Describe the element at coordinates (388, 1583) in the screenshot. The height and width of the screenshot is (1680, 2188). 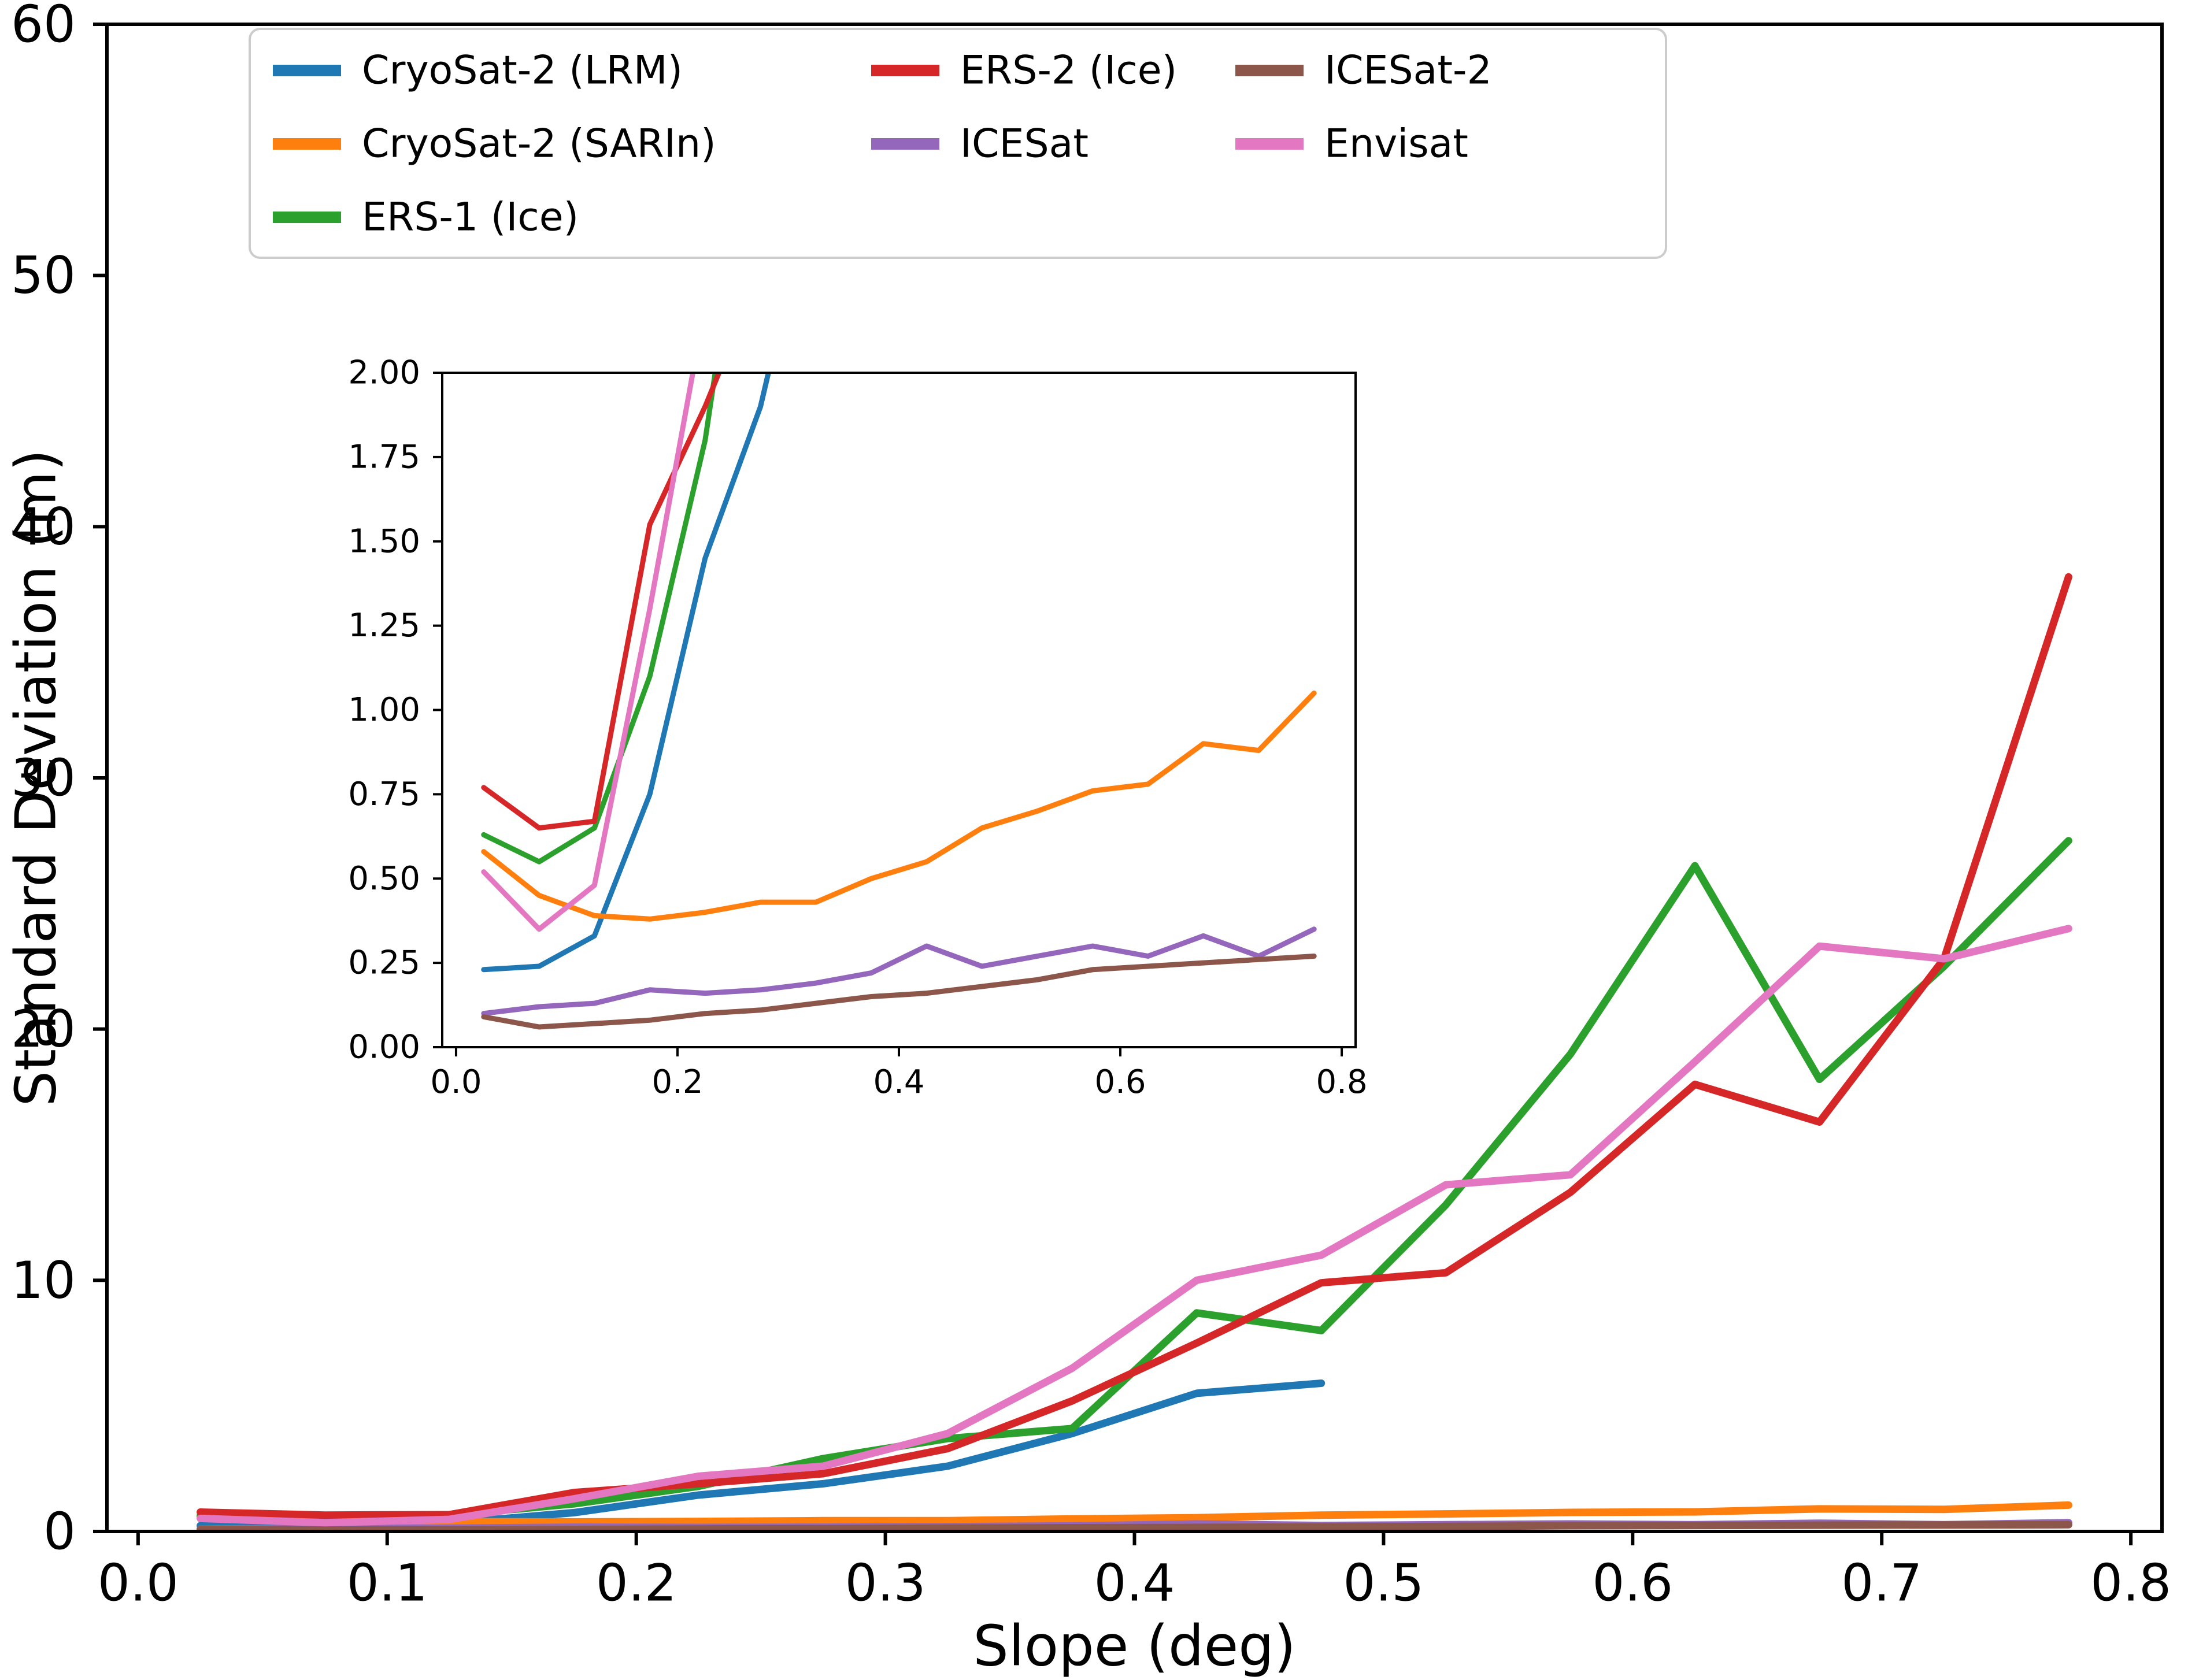
I see `x-tick-label: 0.1` at that location.